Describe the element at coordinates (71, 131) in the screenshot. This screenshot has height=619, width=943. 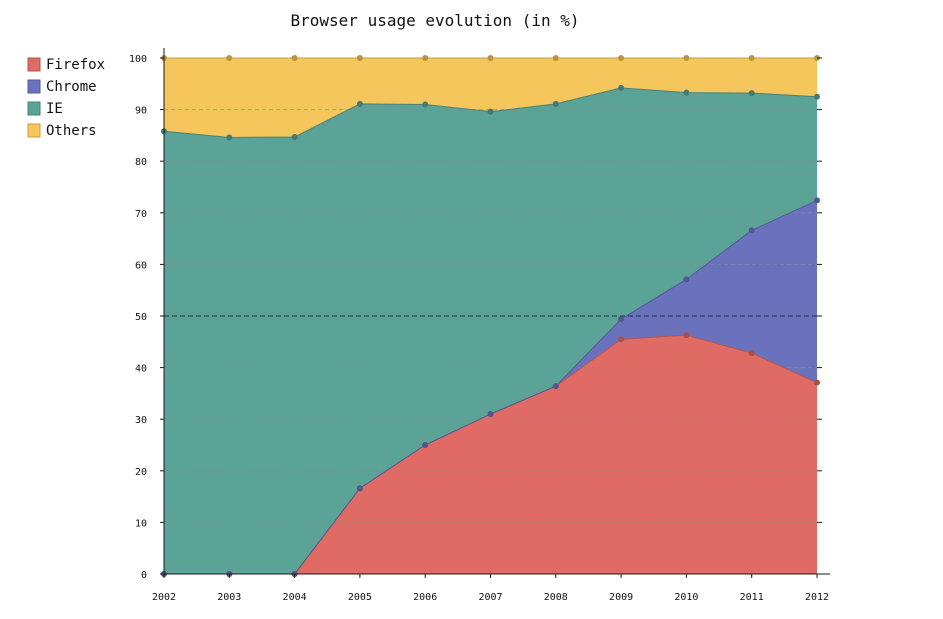
I see `legend-label-others: Others` at that location.